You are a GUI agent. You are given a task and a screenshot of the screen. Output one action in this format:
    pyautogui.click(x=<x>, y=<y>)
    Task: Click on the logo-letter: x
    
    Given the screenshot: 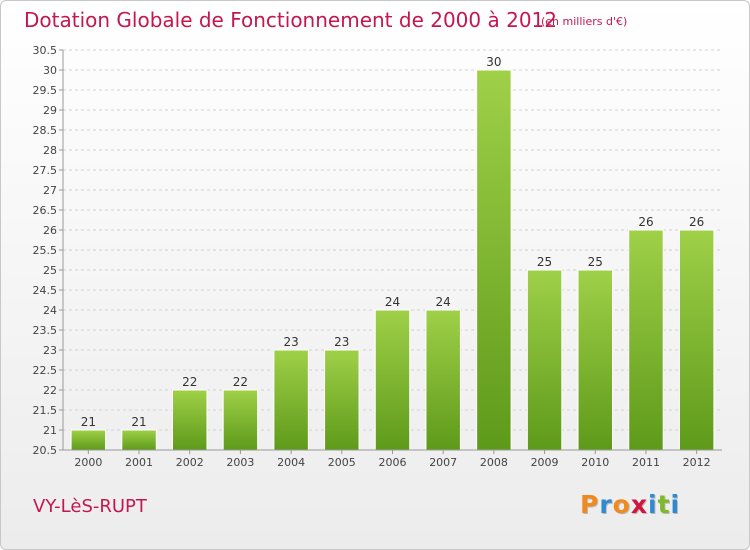 What is the action you would take?
    pyautogui.click(x=639, y=504)
    